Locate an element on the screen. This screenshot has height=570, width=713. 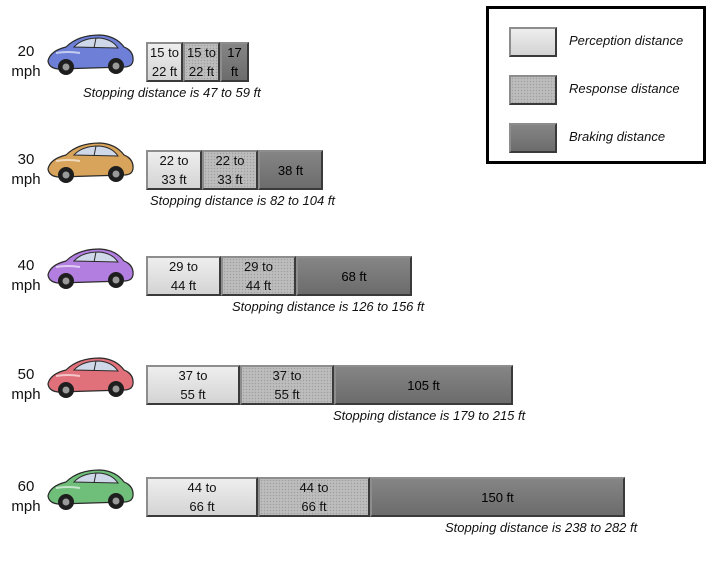
bar-segment-braking: 68 ft is located at coordinates (354, 276).